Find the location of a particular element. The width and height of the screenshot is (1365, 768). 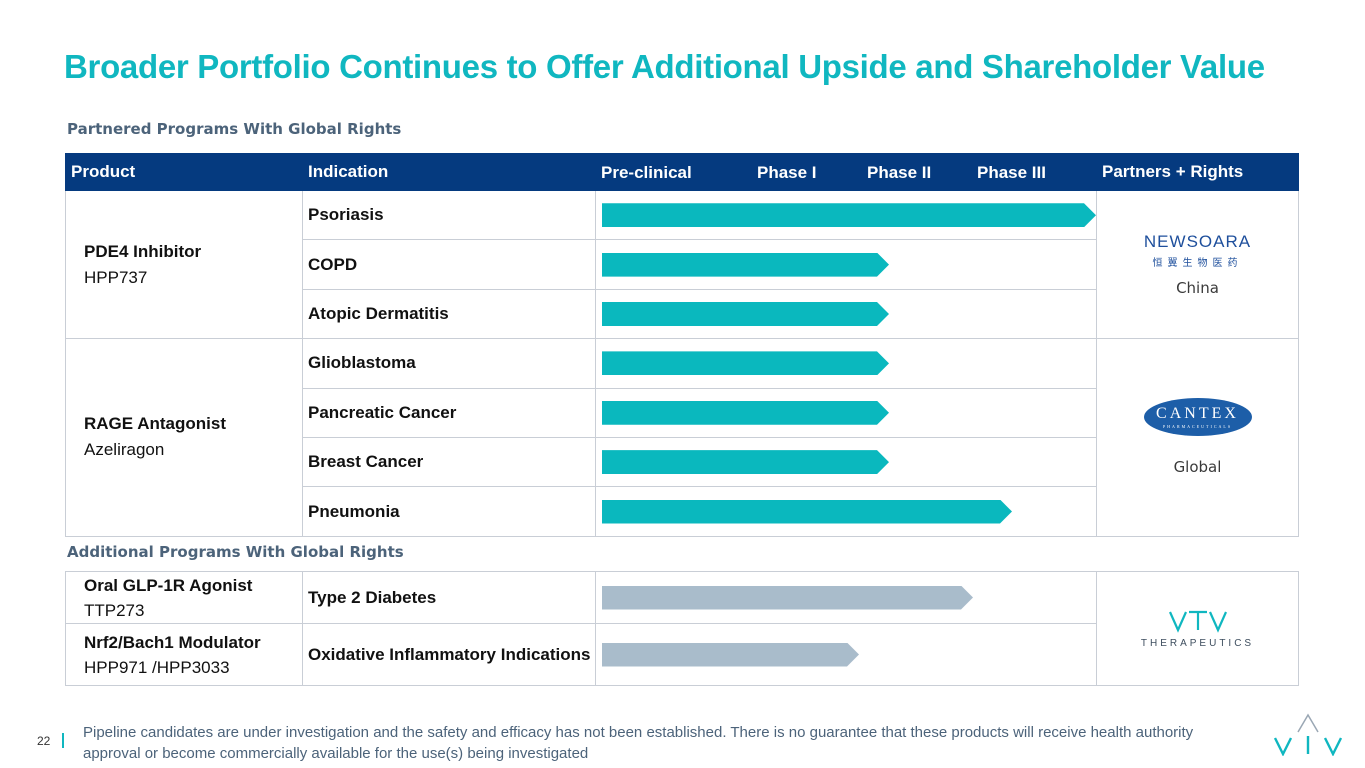

partner-cell: CANTEX PHARMACEUTICALS Global is located at coordinates (1197, 437).